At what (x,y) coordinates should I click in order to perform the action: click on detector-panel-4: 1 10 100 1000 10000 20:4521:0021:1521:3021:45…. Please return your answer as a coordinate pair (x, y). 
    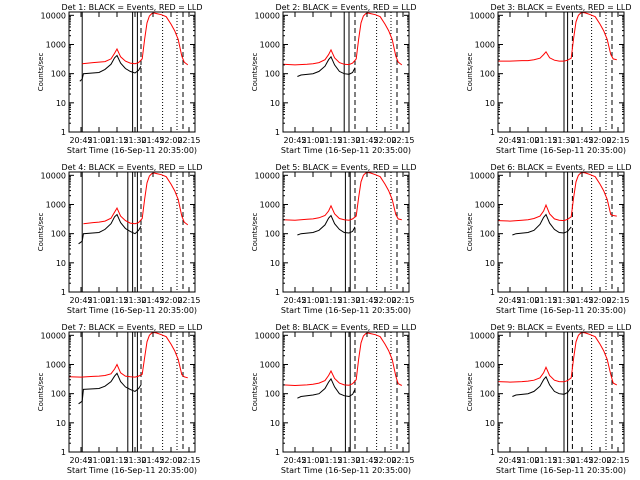
    Looking at the image, I should click on (119, 239).